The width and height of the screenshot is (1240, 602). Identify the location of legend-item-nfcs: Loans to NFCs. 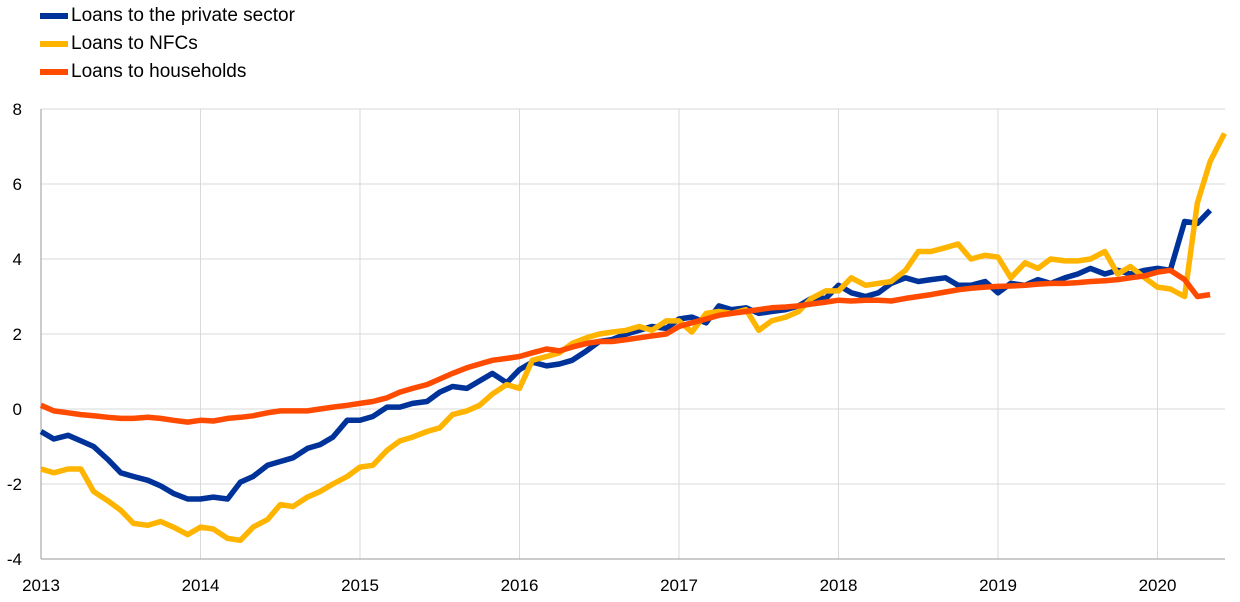
(167, 44).